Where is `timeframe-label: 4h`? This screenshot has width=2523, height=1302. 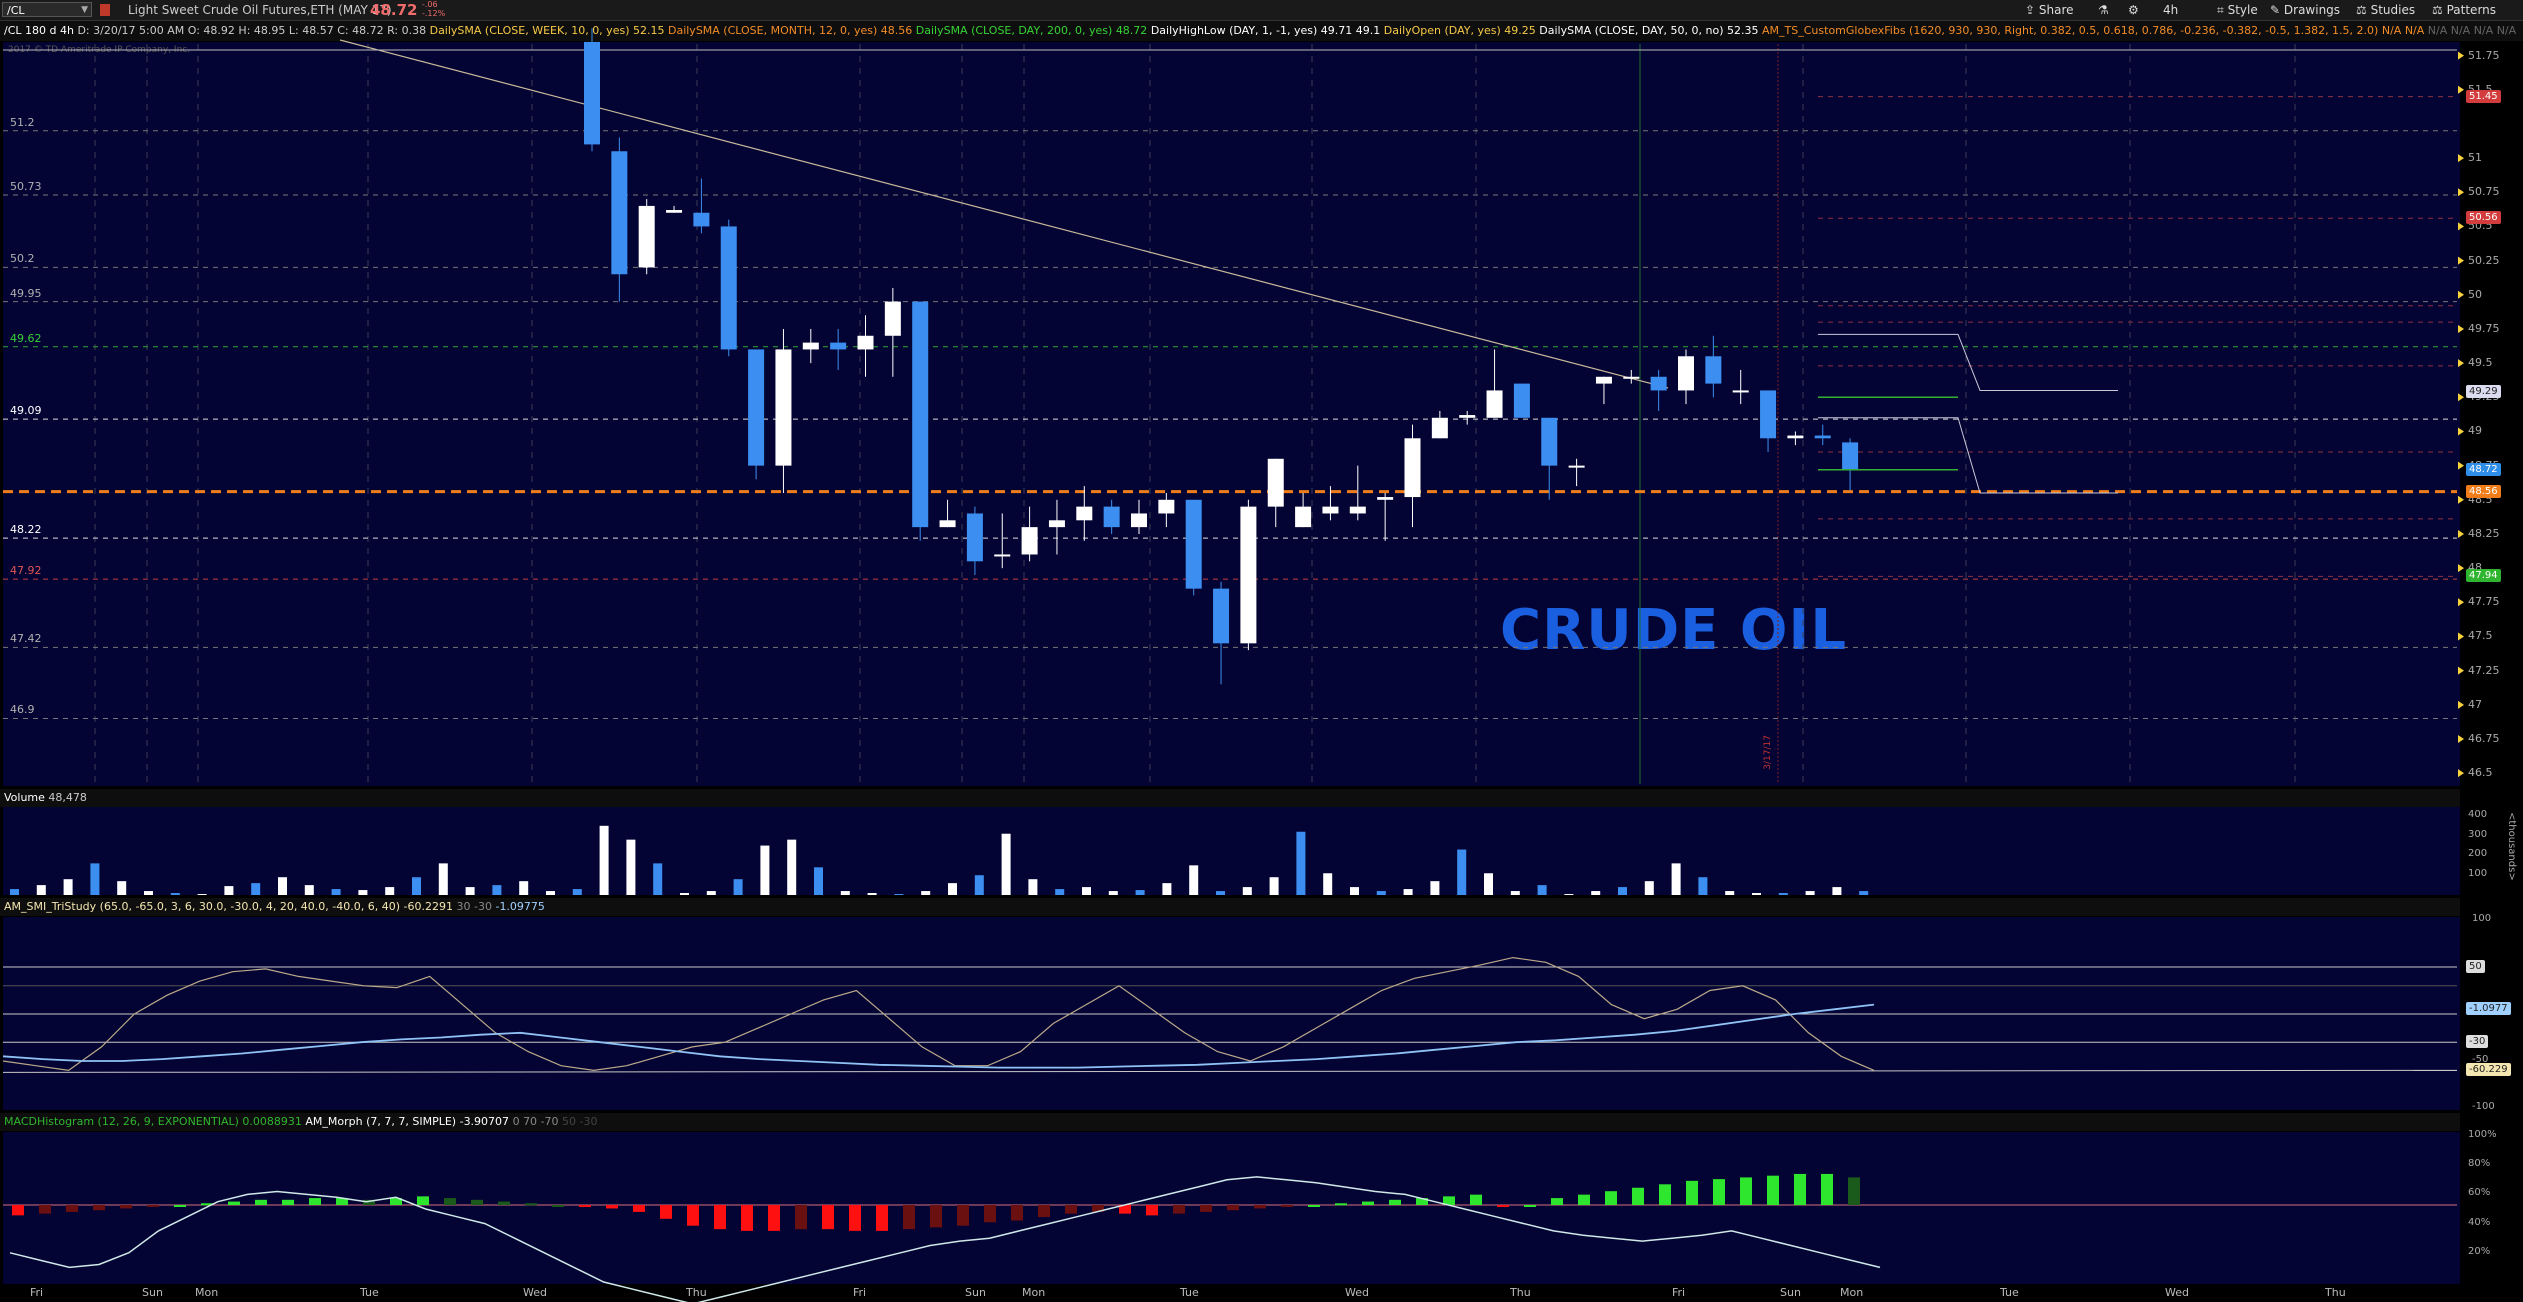
timeframe-label: 4h is located at coordinates (2171, 10).